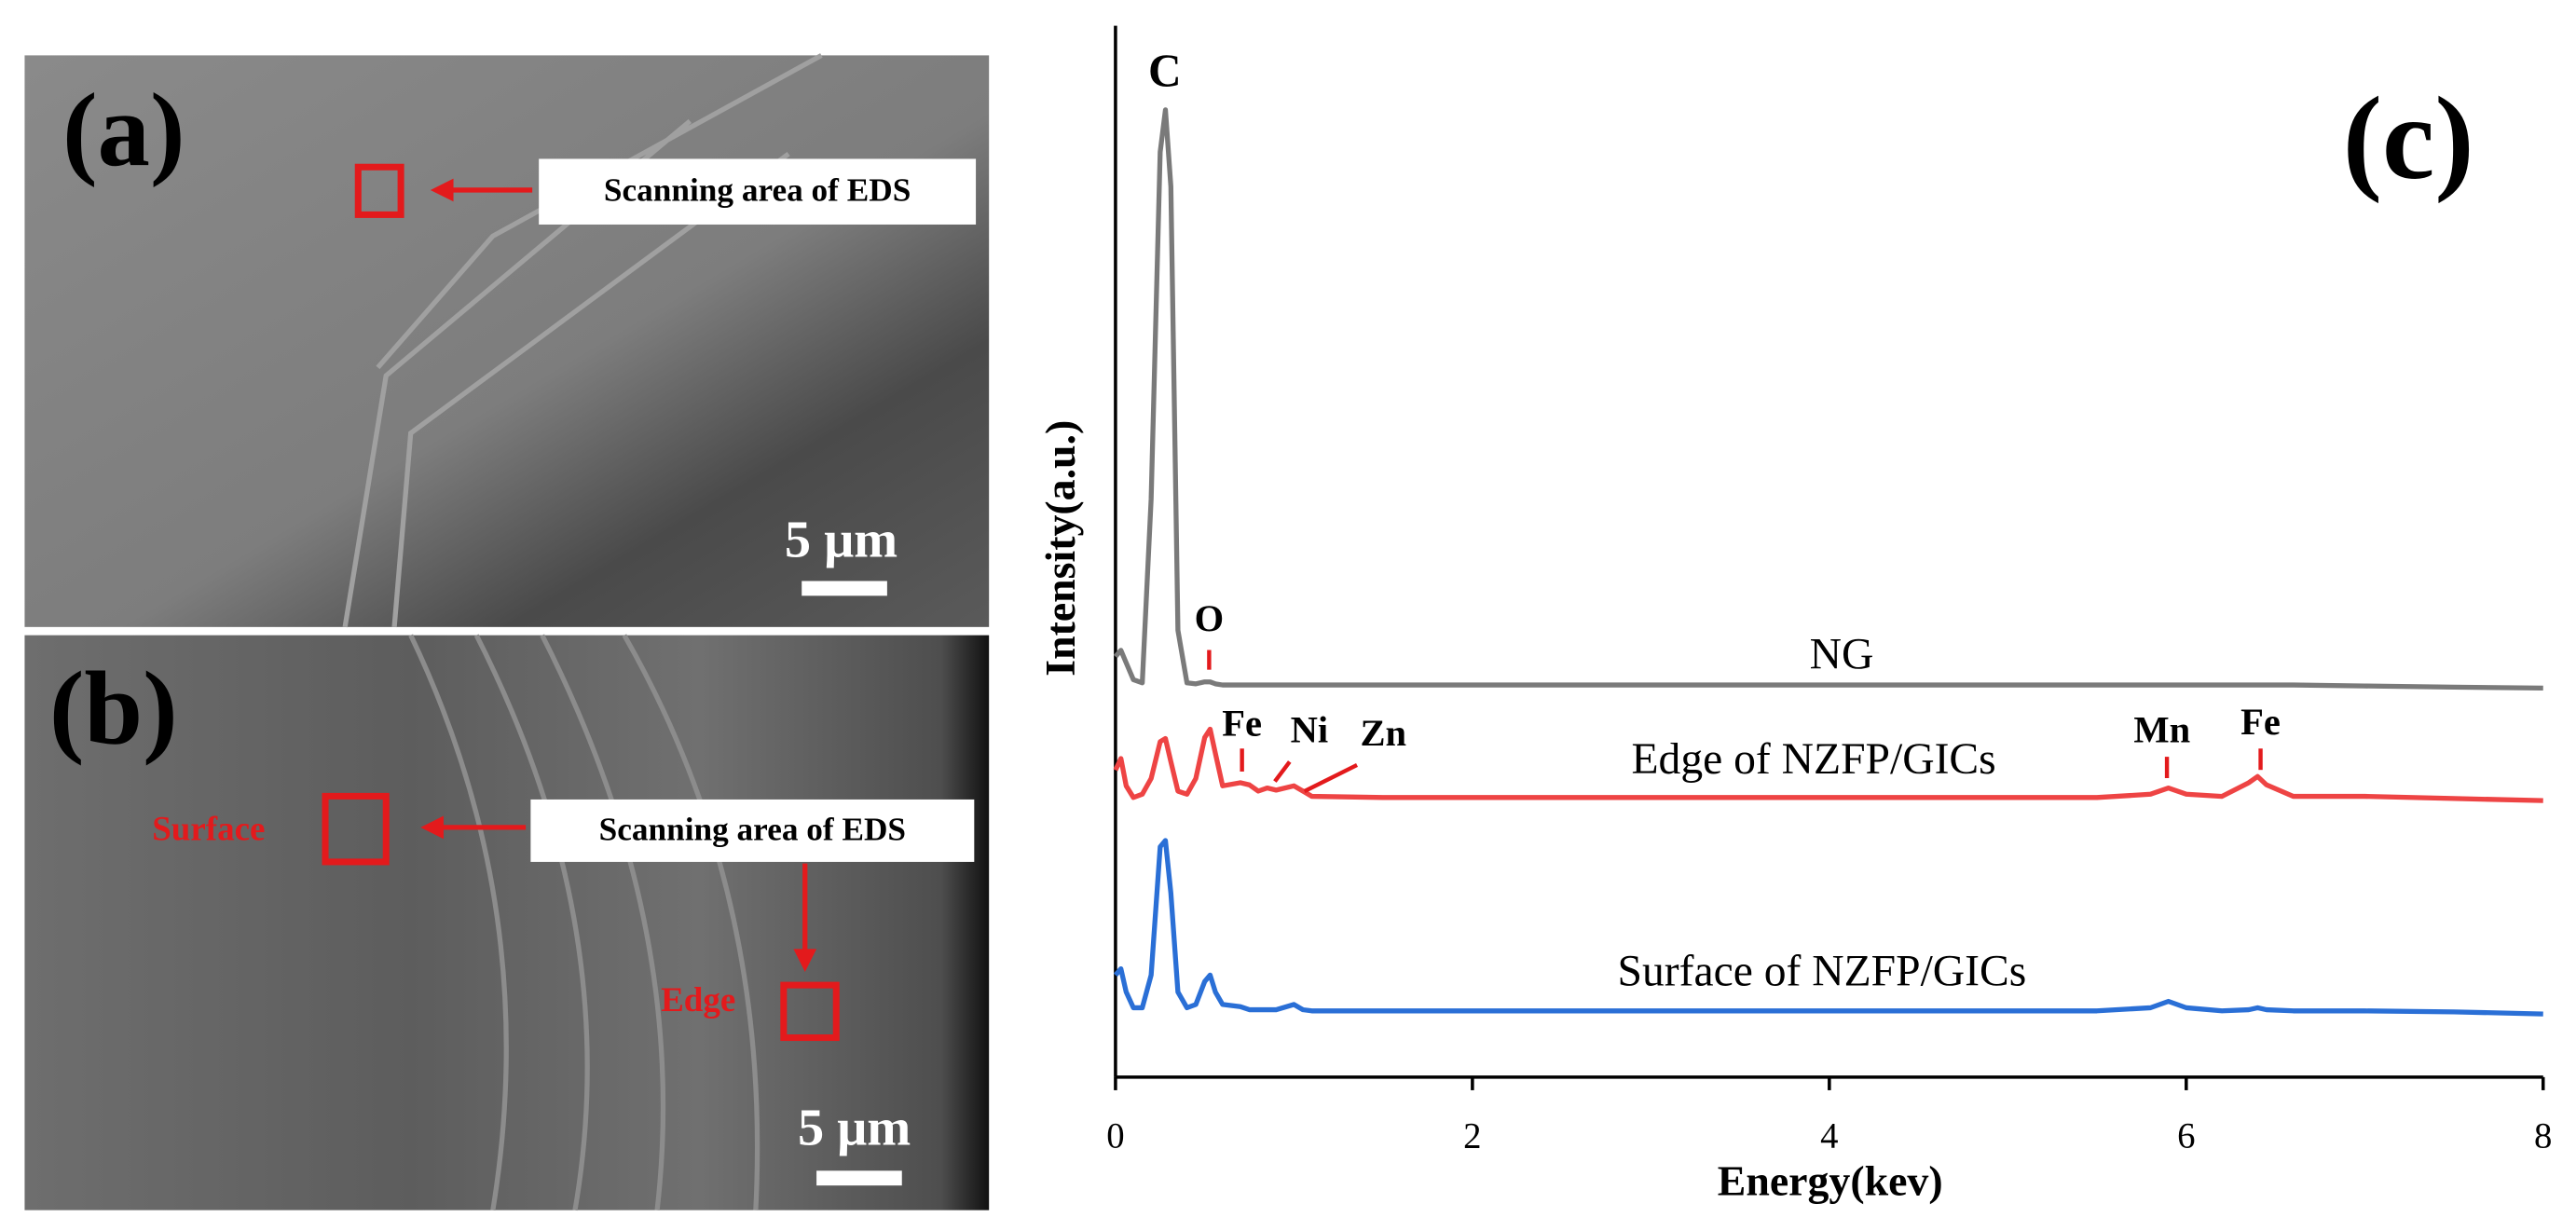 The height and width of the screenshot is (1231, 2576). I want to click on x-tick-label: 6, so click(2186, 1136).